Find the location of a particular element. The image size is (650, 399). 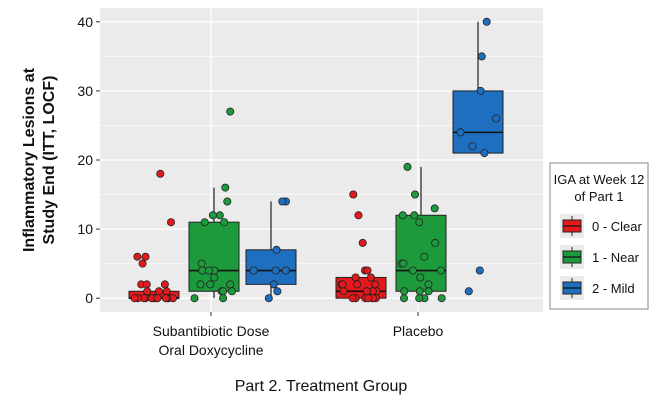

legend-entry-label: 2 - Mild is located at coordinates (613, 288).